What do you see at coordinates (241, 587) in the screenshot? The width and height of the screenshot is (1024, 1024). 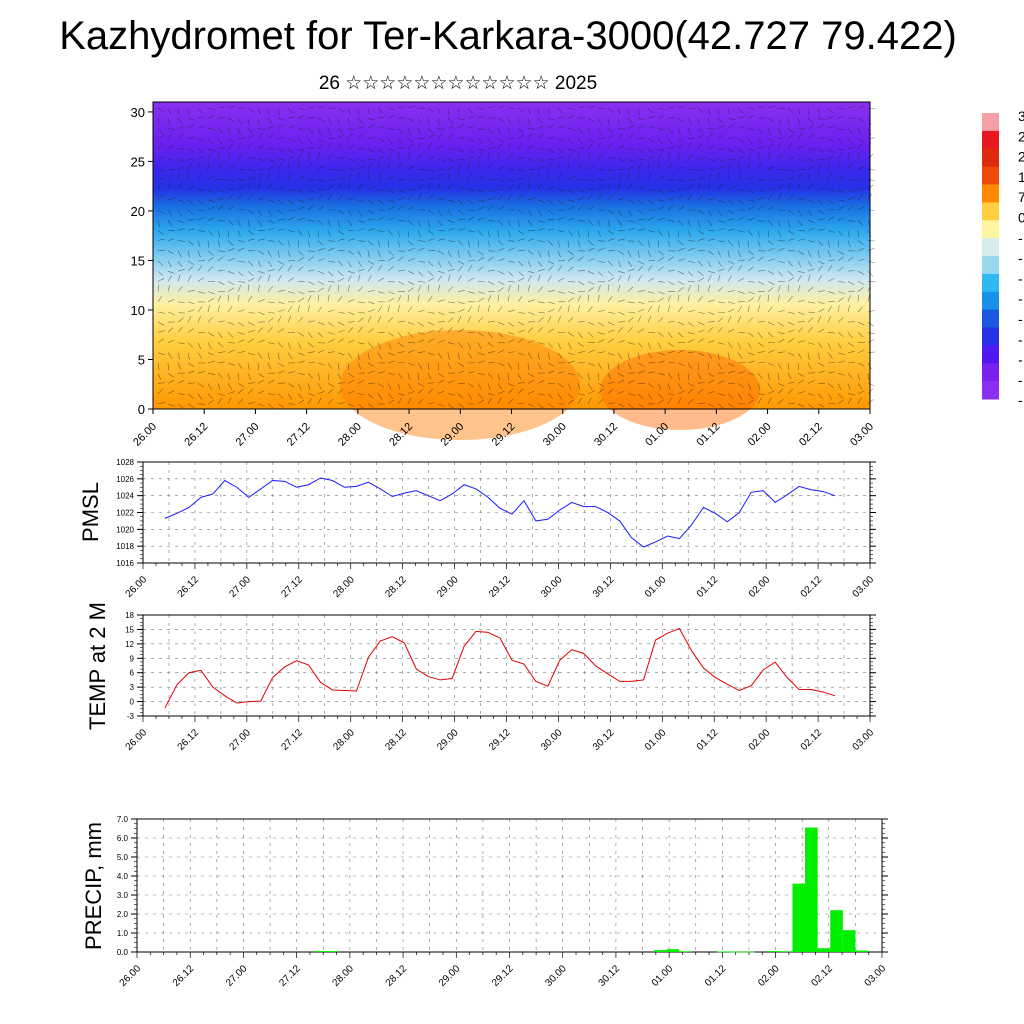 I see `pmsl-xtick-label: 27.00` at bounding box center [241, 587].